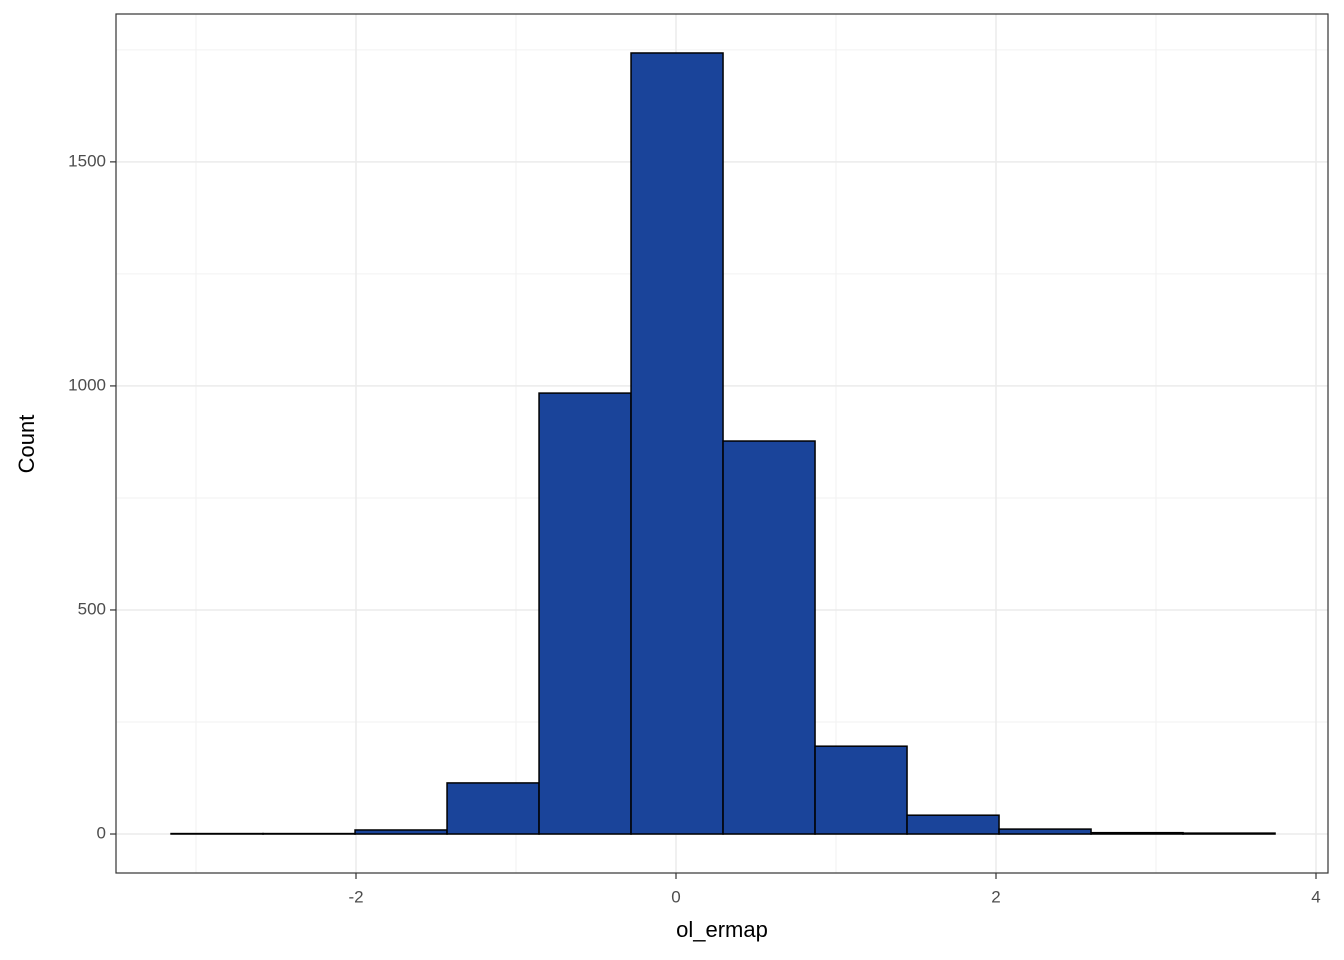 The image size is (1344, 960). I want to click on x-tick-label: 0, so click(675, 896).